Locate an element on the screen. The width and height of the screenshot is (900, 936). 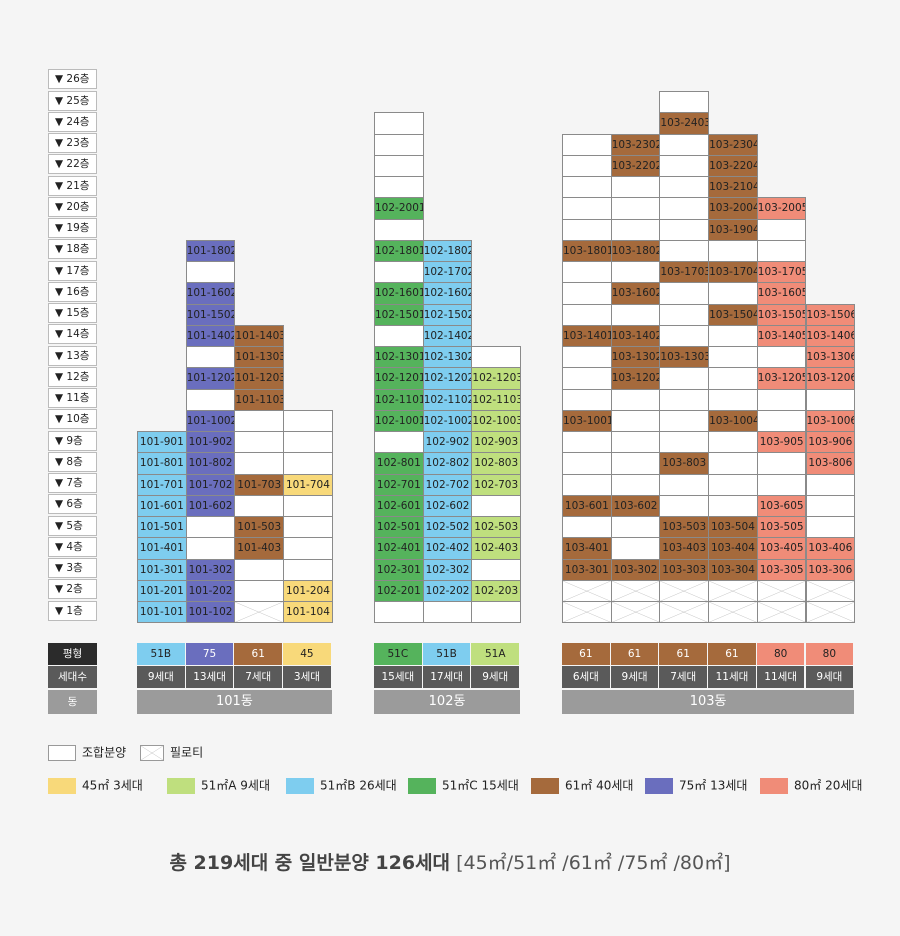
unit-cell: 103-403 is located at coordinates (684, 548).